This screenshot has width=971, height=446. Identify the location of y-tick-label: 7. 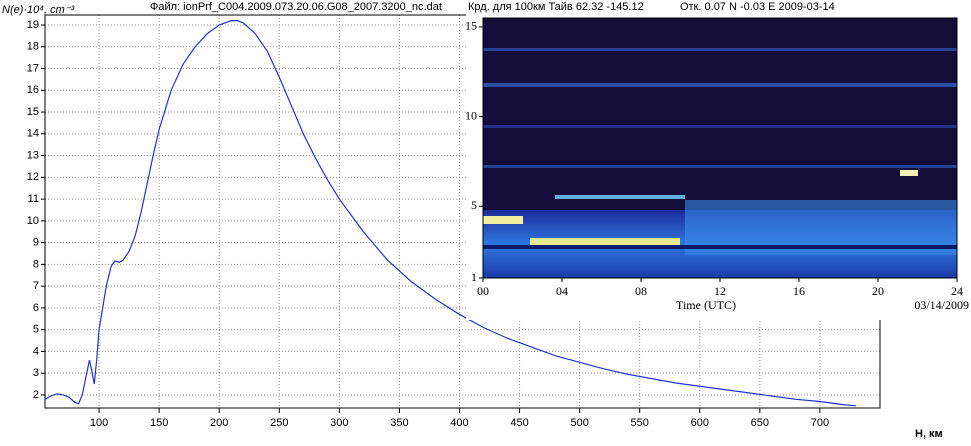
(36, 286).